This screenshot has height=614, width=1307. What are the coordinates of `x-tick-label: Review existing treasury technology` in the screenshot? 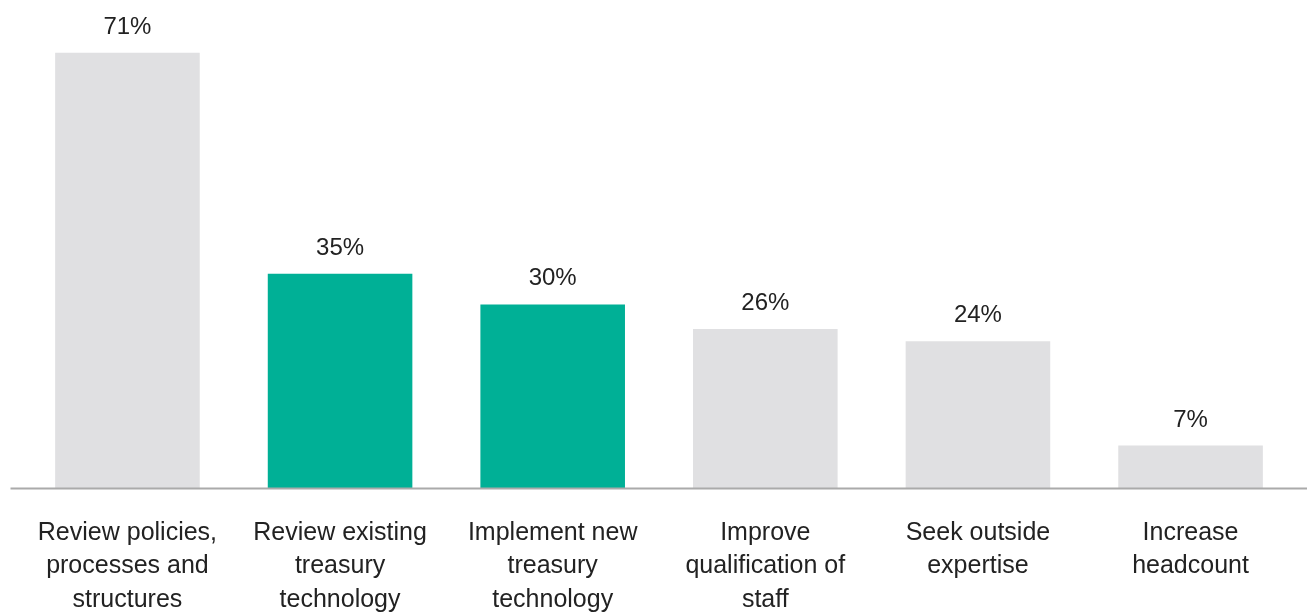 It's located at (340, 564).